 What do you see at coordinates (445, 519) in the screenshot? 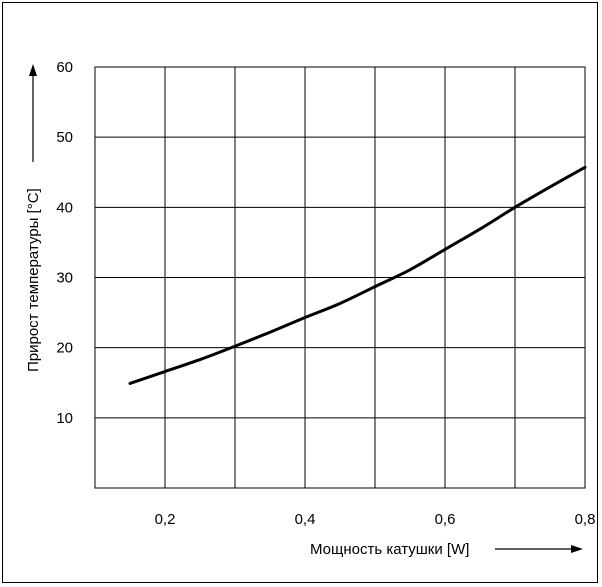
I see `x-tick-label: 0,6` at bounding box center [445, 519].